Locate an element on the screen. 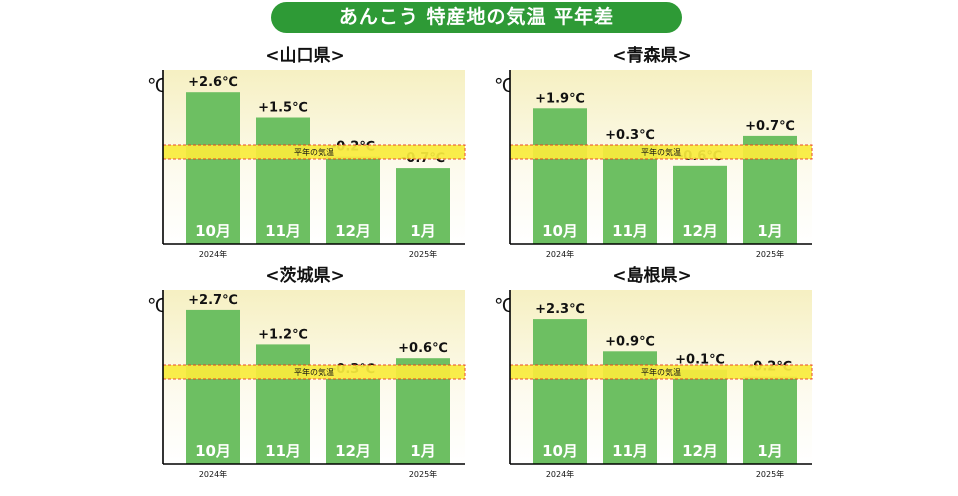 The width and height of the screenshot is (958, 496). data-label: +0.1℃ is located at coordinates (700, 360).